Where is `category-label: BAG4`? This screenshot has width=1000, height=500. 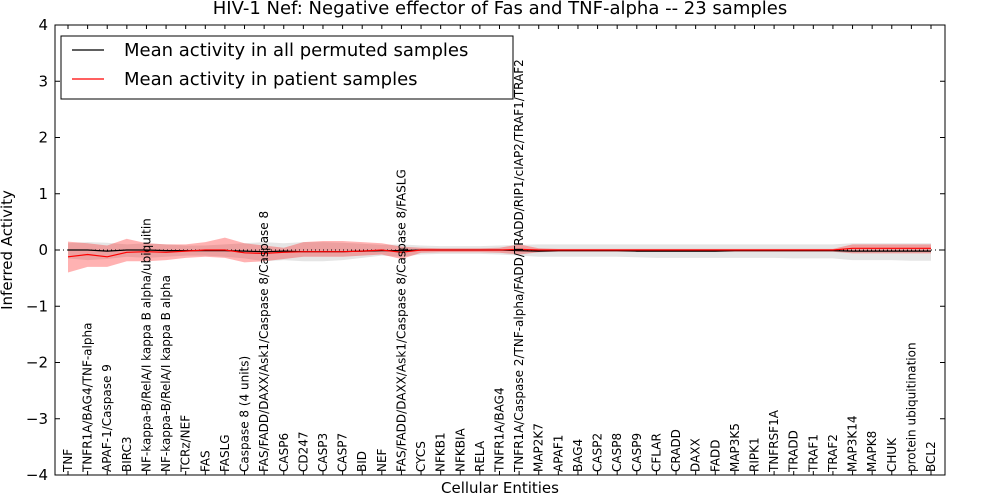
category-label: BAG4 is located at coordinates (578, 455).